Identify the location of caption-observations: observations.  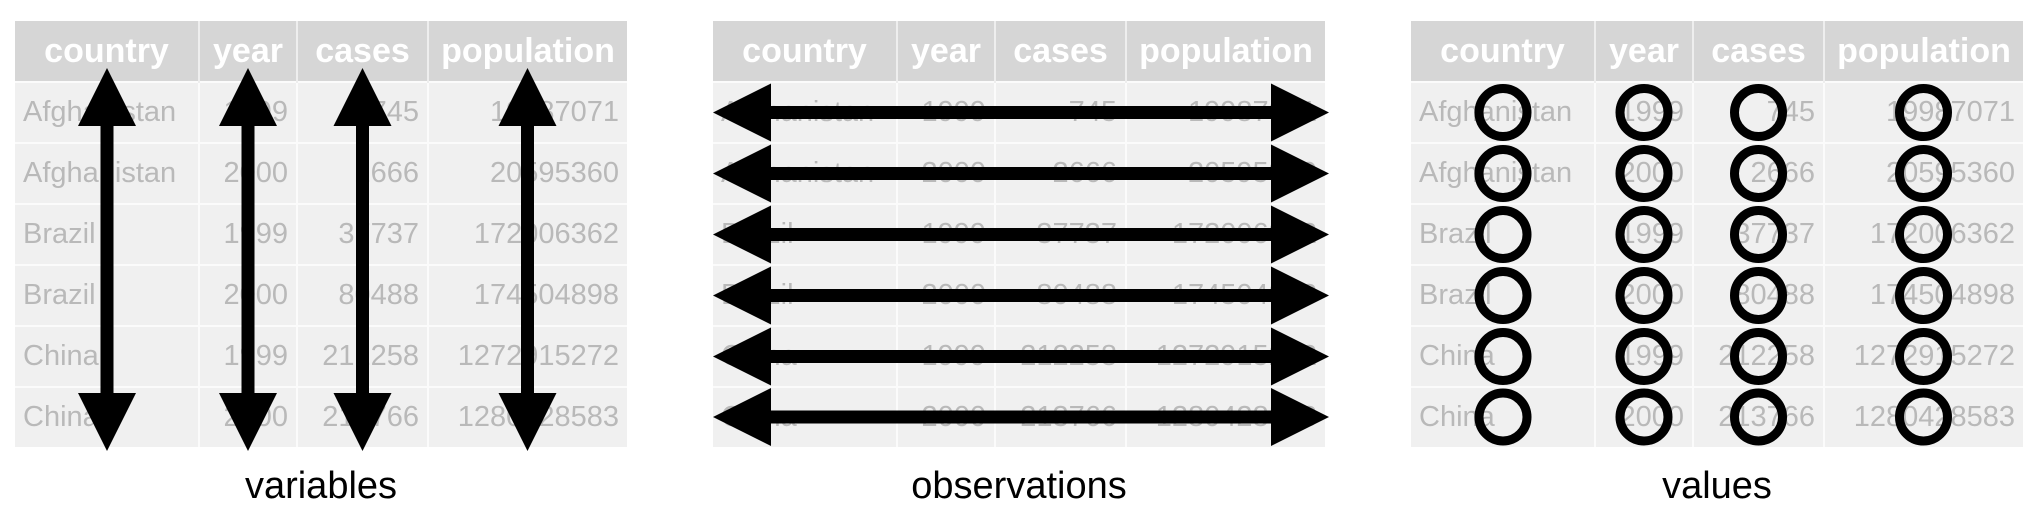
(1019, 486).